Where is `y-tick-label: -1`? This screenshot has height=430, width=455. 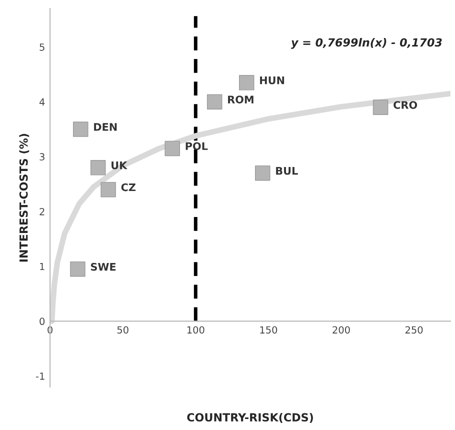
y-tick-label: -1 is located at coordinates (40, 376).